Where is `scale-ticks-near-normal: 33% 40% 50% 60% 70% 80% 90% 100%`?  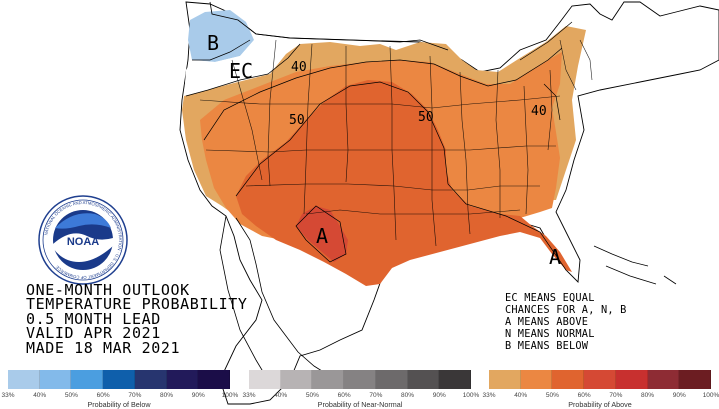 scale-ticks-near-normal: 33% 40% 50% 60% 70% 80% 90% 100% is located at coordinates (360, 395).